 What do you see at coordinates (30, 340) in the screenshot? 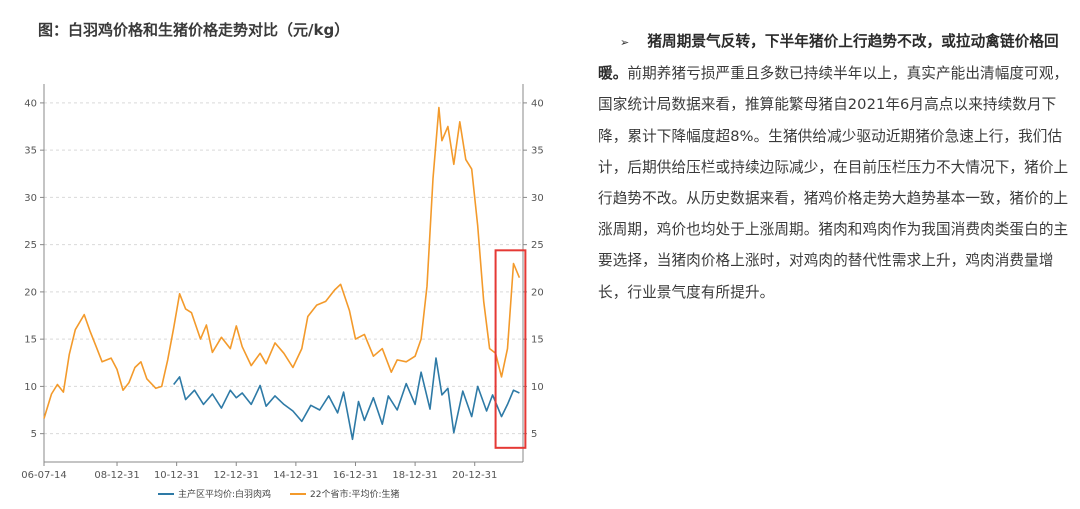
I see `y-tick-label-left: 15` at bounding box center [30, 340].